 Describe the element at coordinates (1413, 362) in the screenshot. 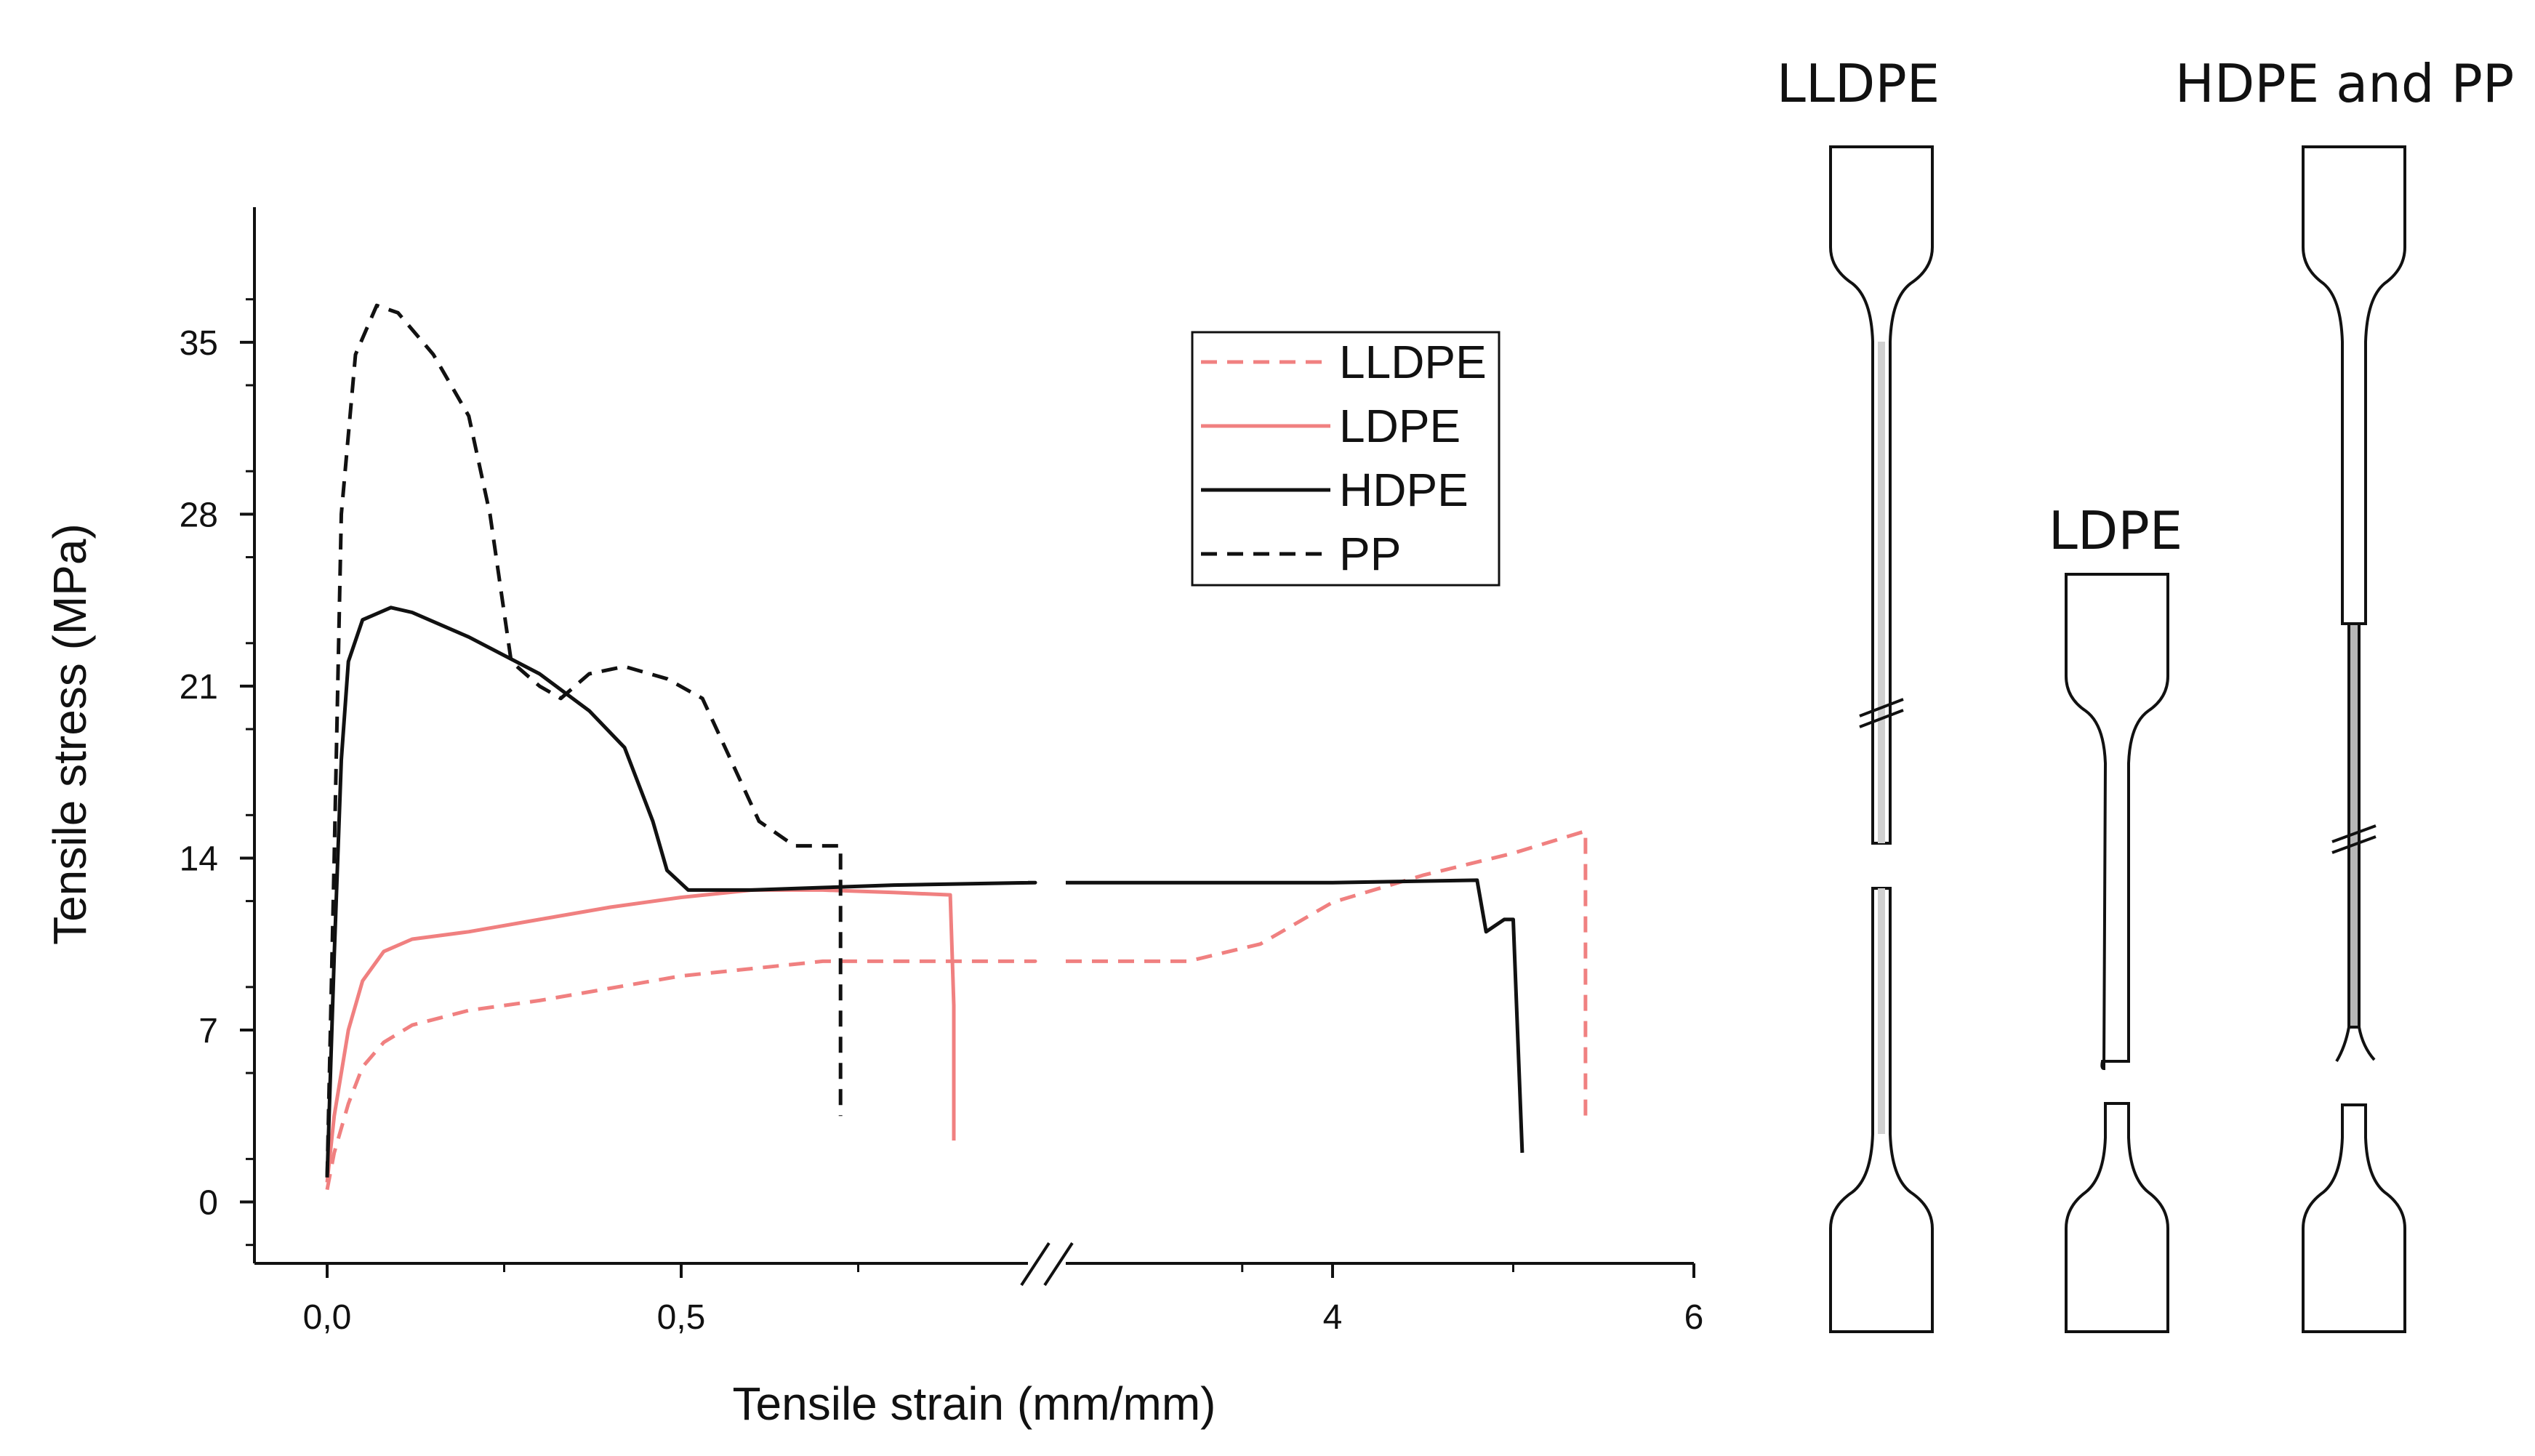

I see `legend-label-lldpe: LLDPE` at that location.